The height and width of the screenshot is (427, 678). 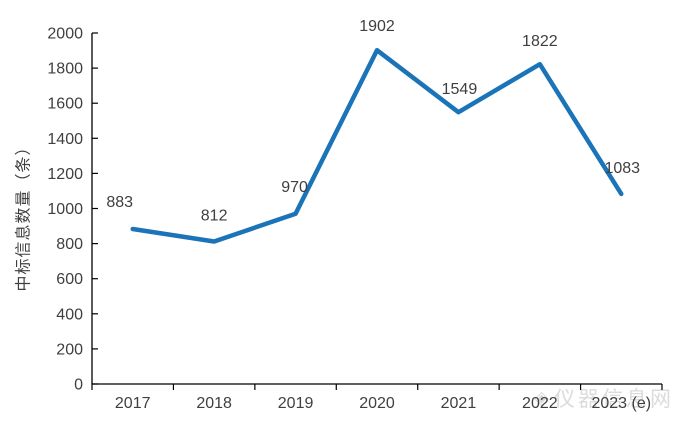 I want to click on watermark-text: 仪器信息网, so click(x=614, y=399).